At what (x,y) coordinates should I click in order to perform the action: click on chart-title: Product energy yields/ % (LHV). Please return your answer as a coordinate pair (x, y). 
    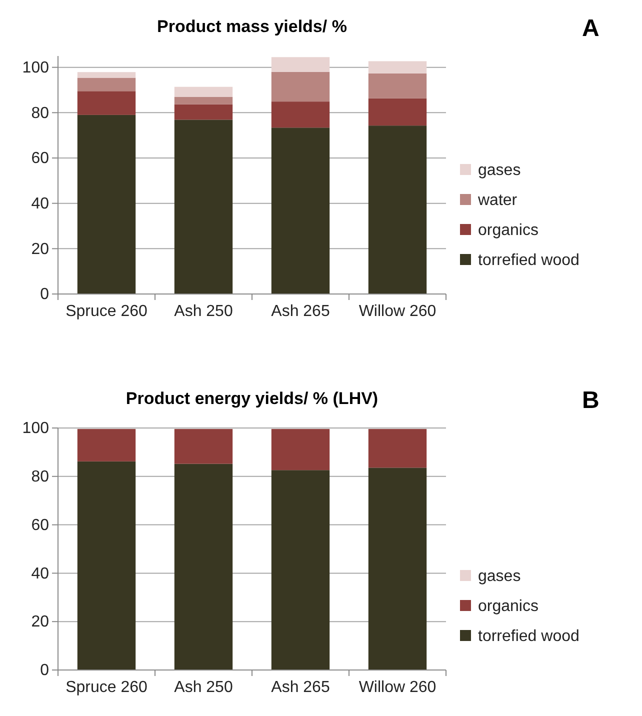
    Looking at the image, I should click on (252, 398).